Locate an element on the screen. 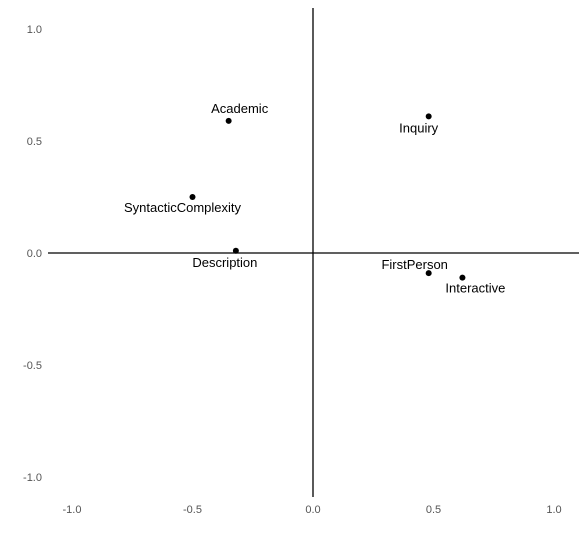 This screenshot has width=585, height=540. y-tick-label: -0.5 is located at coordinates (32, 366).